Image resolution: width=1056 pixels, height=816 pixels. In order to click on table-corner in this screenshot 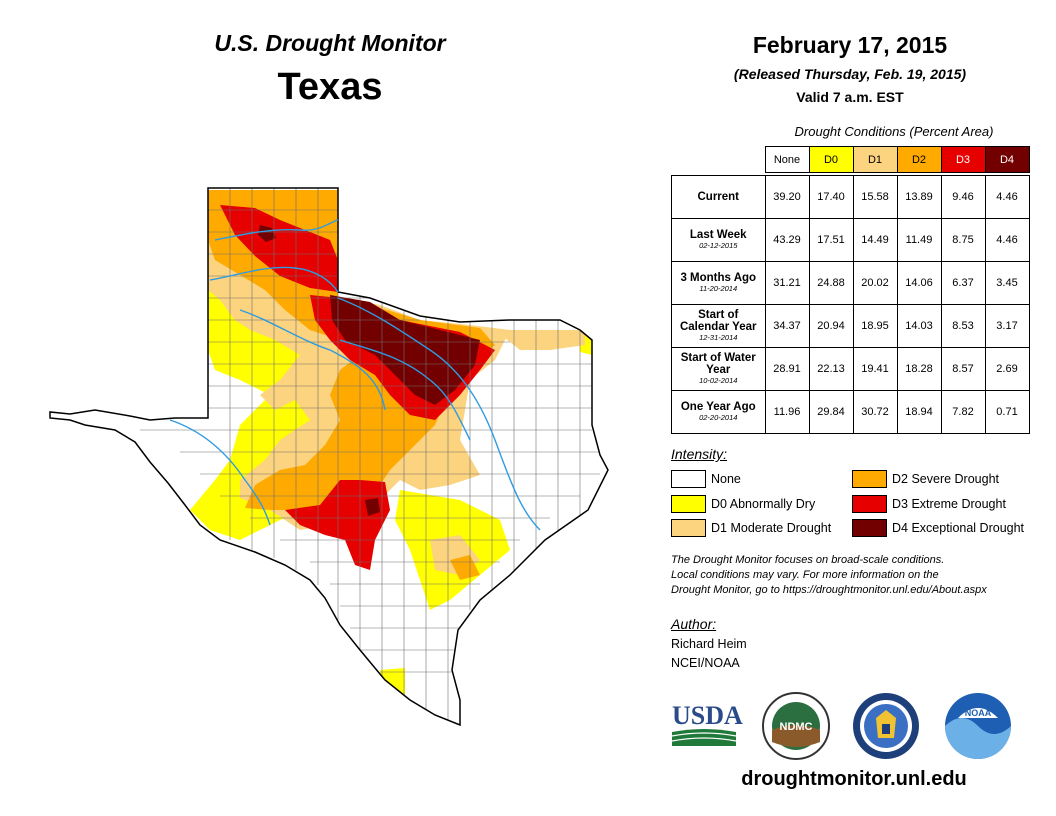, I will do `click(719, 160)`.